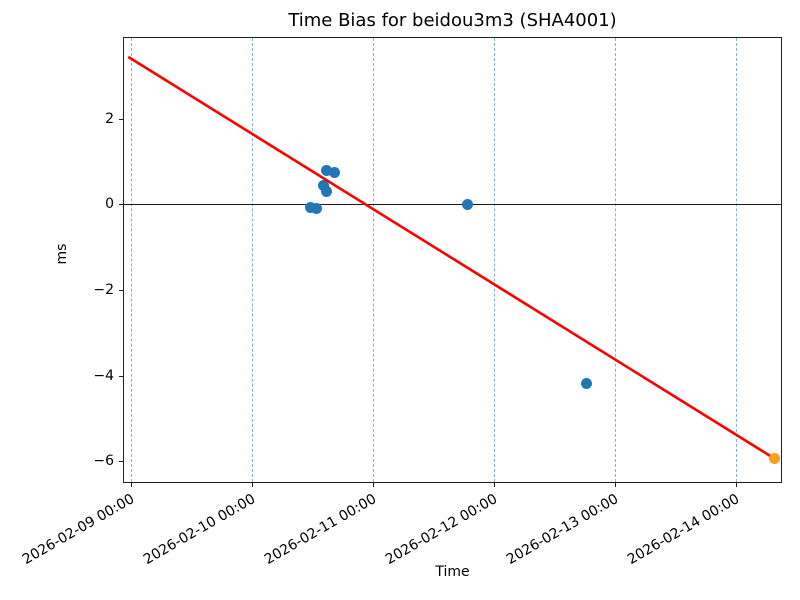 The height and width of the screenshot is (600, 800). Describe the element at coordinates (775, 459) in the screenshot. I see `latest-data-point` at that location.